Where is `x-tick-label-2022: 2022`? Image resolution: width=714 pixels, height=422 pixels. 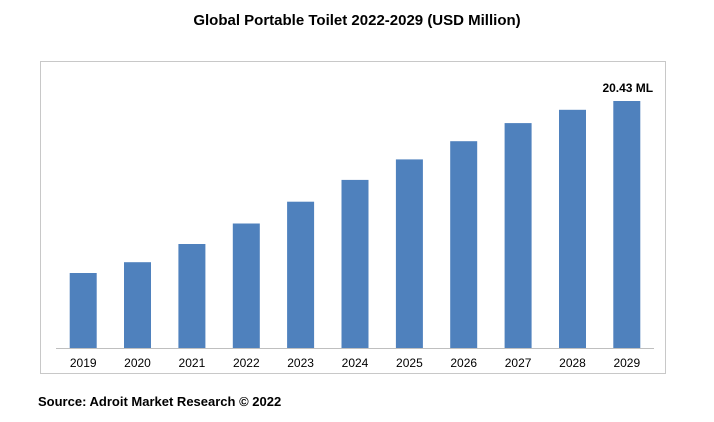 x-tick-label-2022: 2022 is located at coordinates (246, 363).